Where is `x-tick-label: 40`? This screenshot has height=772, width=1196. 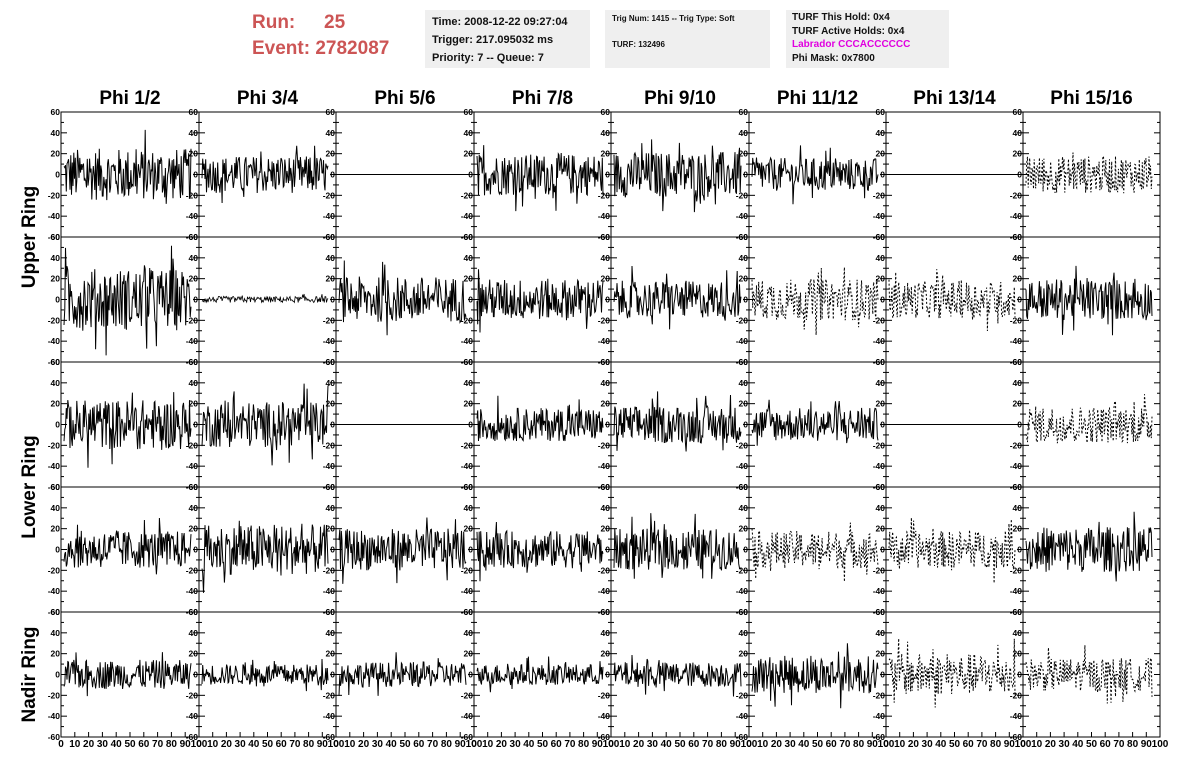 x-tick-label: 40 is located at coordinates (254, 744).